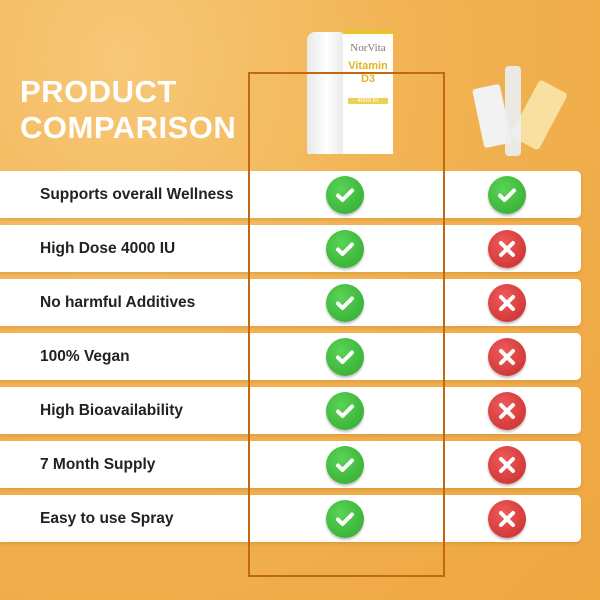 The height and width of the screenshot is (600, 600). Describe the element at coordinates (137, 194) in the screenshot. I see `feature-label: Supports overall Wellness` at that location.